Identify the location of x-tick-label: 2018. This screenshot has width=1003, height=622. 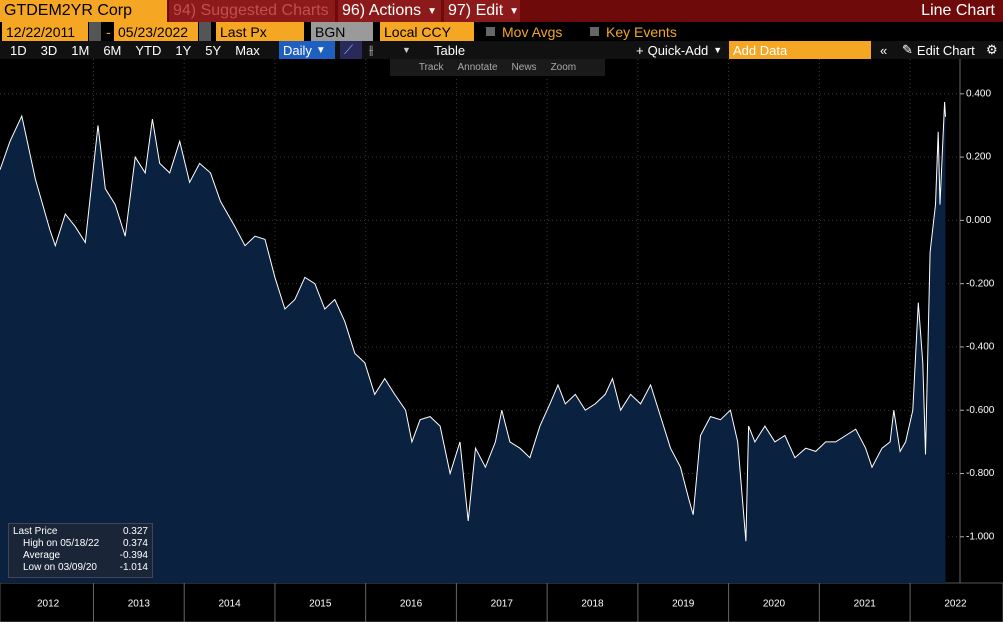
(592, 604).